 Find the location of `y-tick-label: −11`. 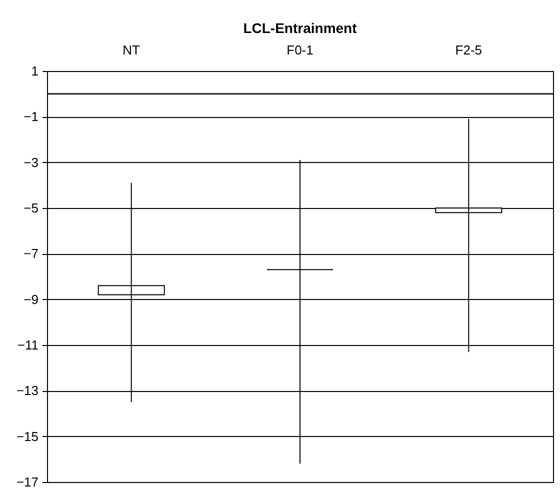

y-tick-label: −11 is located at coordinates (27, 345).